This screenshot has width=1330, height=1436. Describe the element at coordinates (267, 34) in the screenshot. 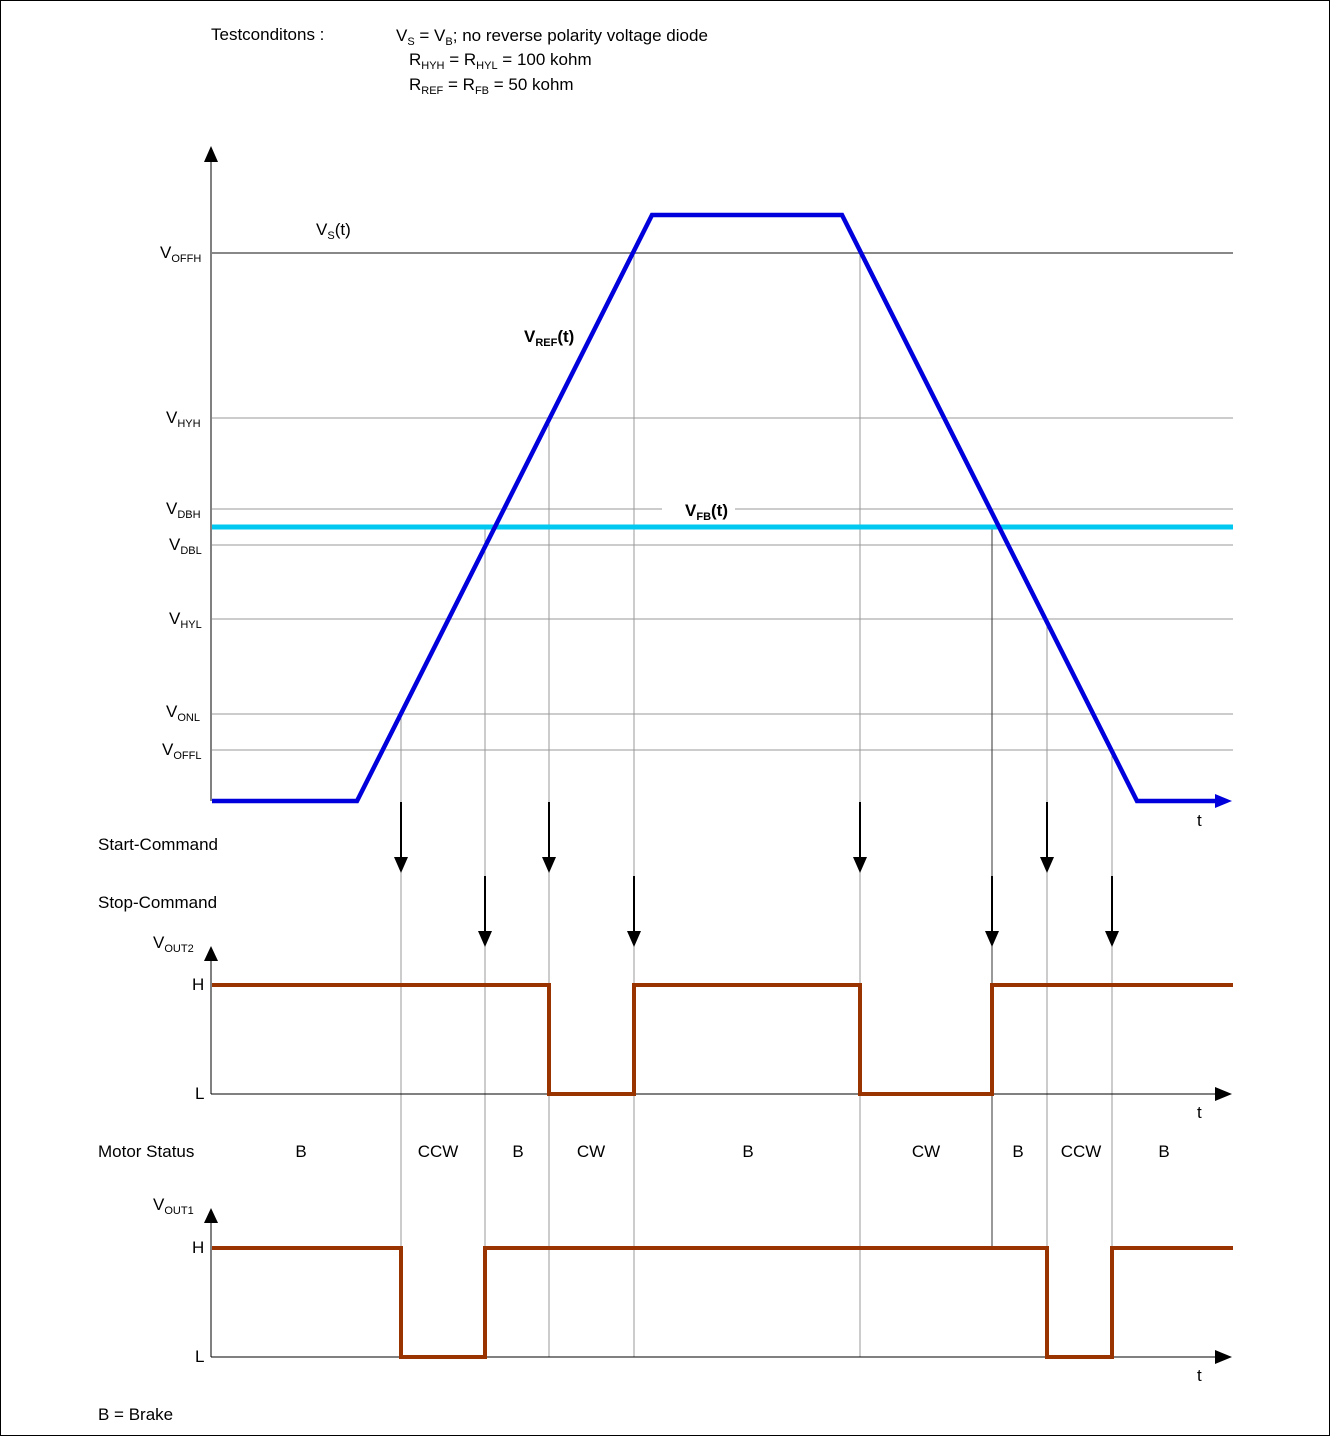

I see `test-conditions-label: Testconditons :` at that location.